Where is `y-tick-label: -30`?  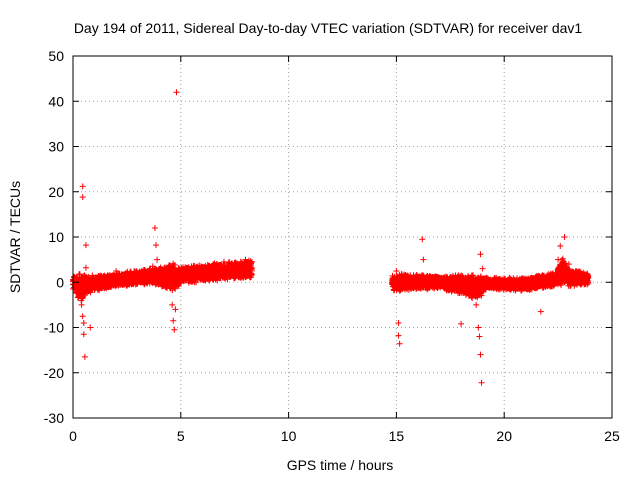 y-tick-label: -30 is located at coordinates (54, 418).